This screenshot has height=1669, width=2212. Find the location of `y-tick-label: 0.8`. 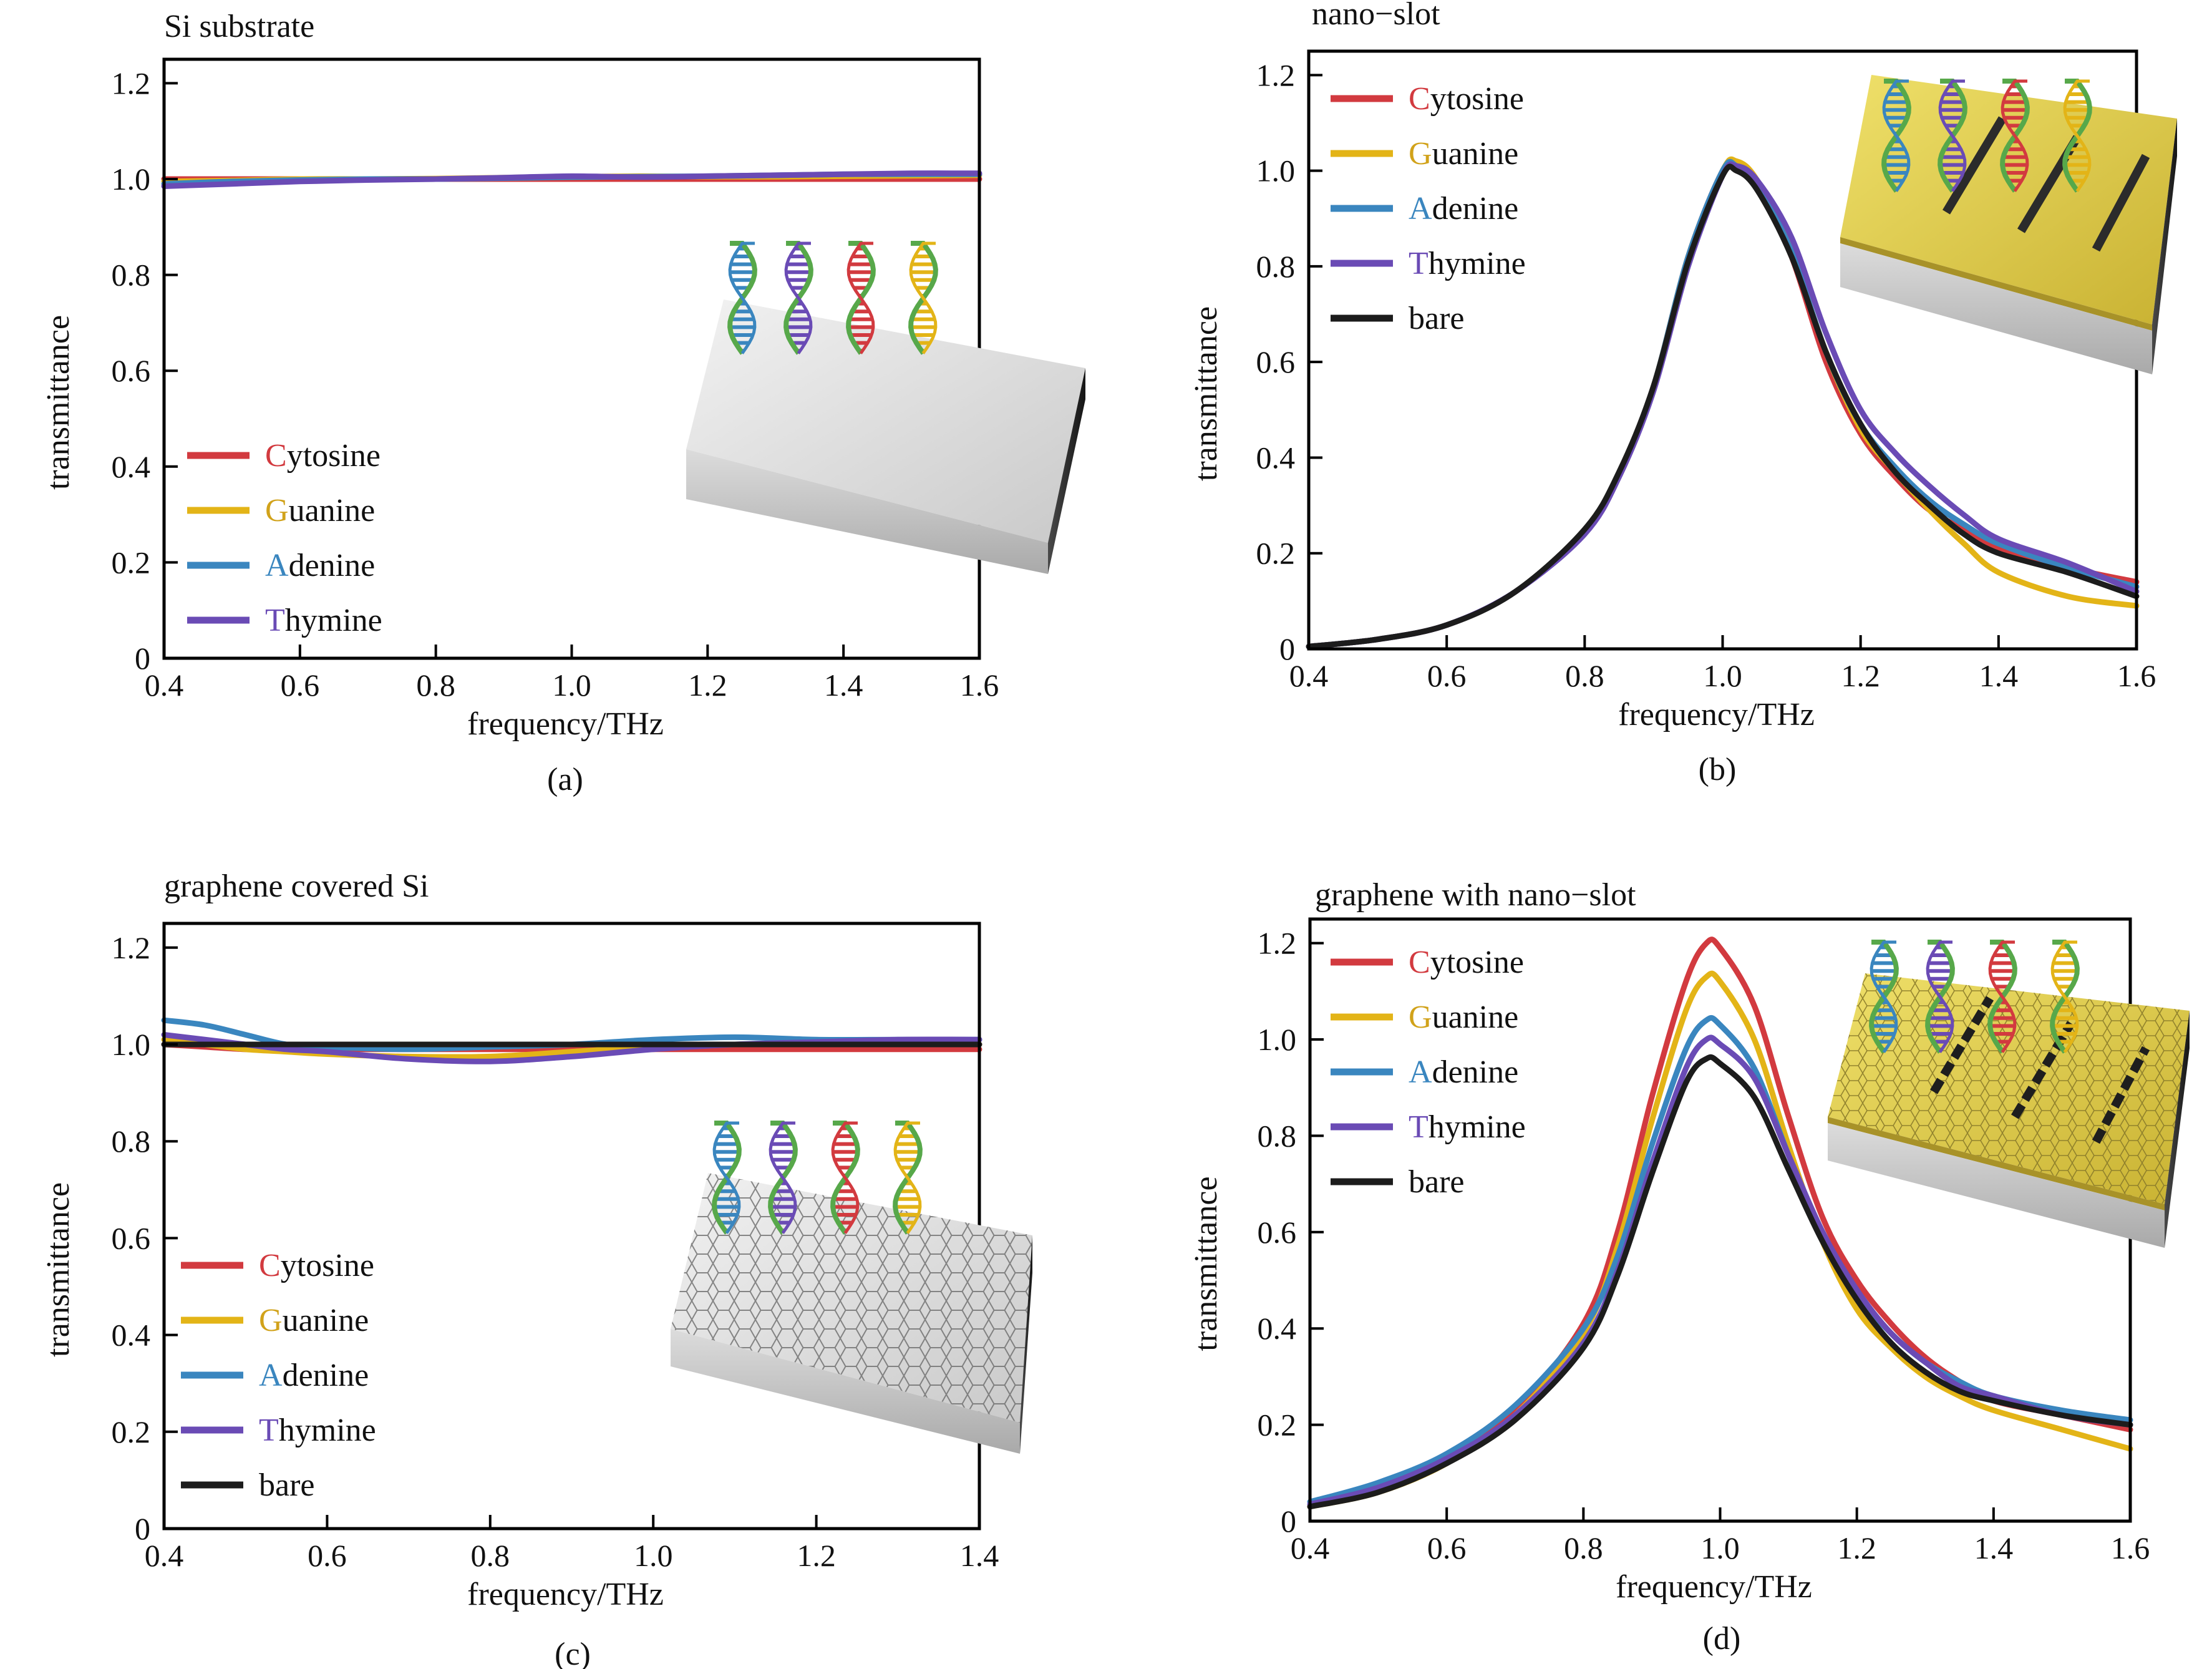

y-tick-label: 0.8 is located at coordinates (1277, 1135).